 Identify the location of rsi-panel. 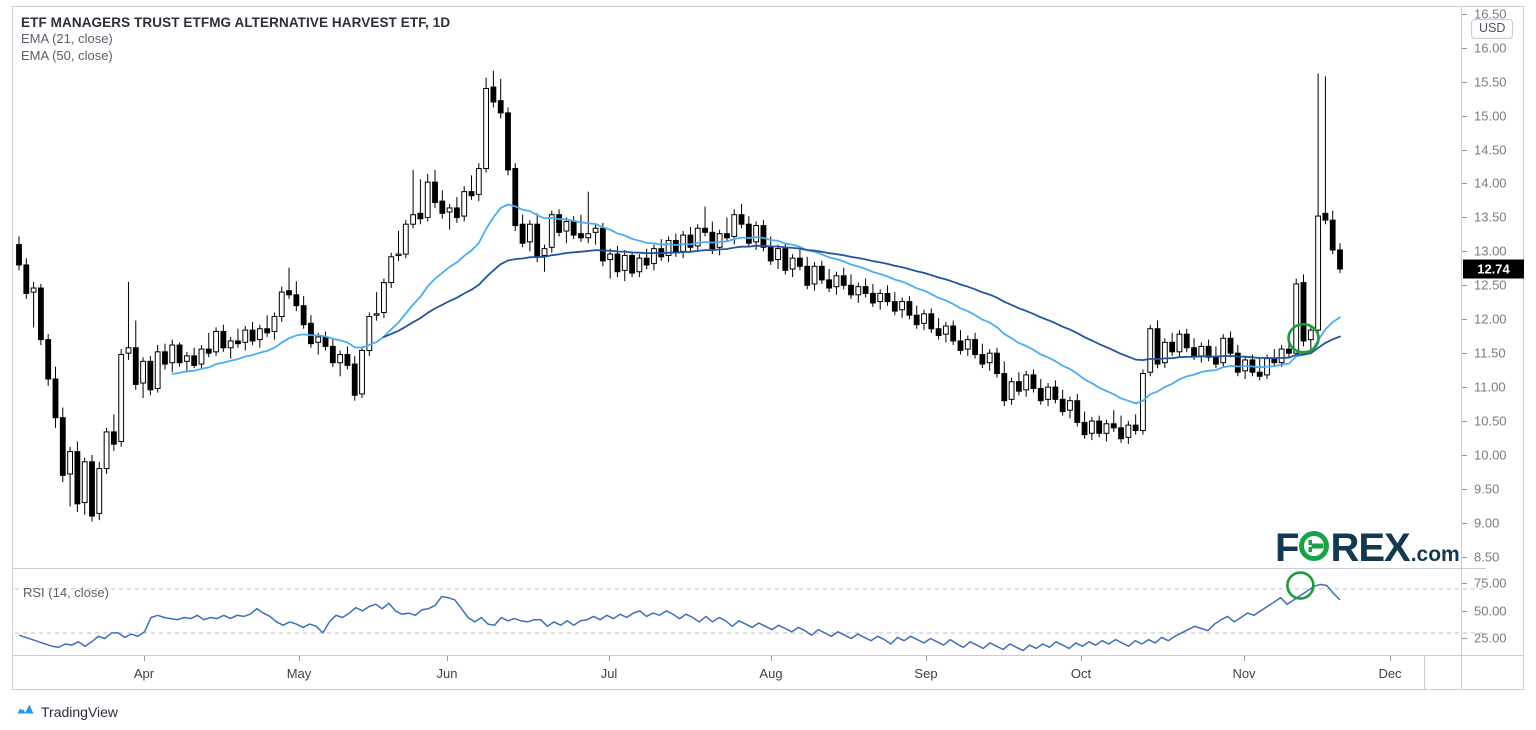
(749, 612).